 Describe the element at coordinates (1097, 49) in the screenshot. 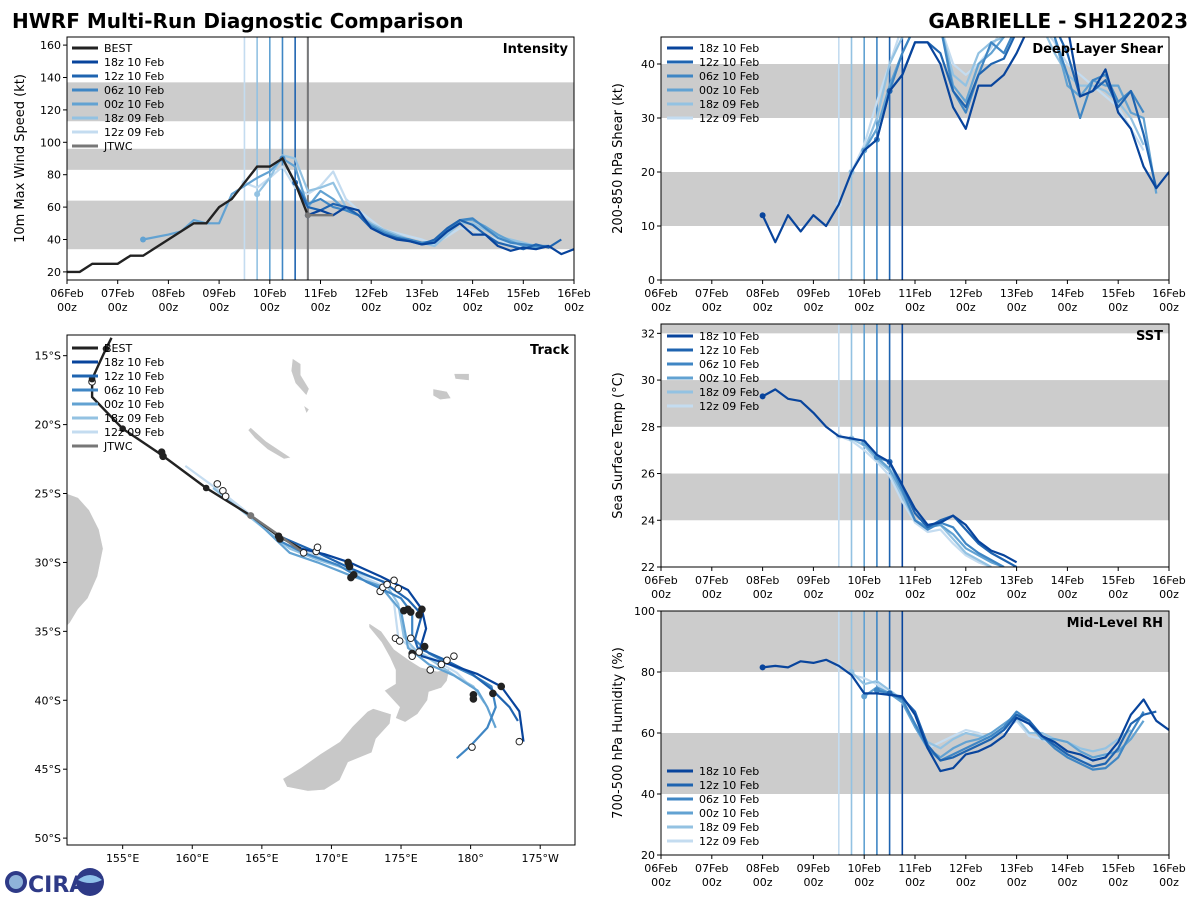

I see `shear-panel-label: Deep-Layer Shear` at that location.